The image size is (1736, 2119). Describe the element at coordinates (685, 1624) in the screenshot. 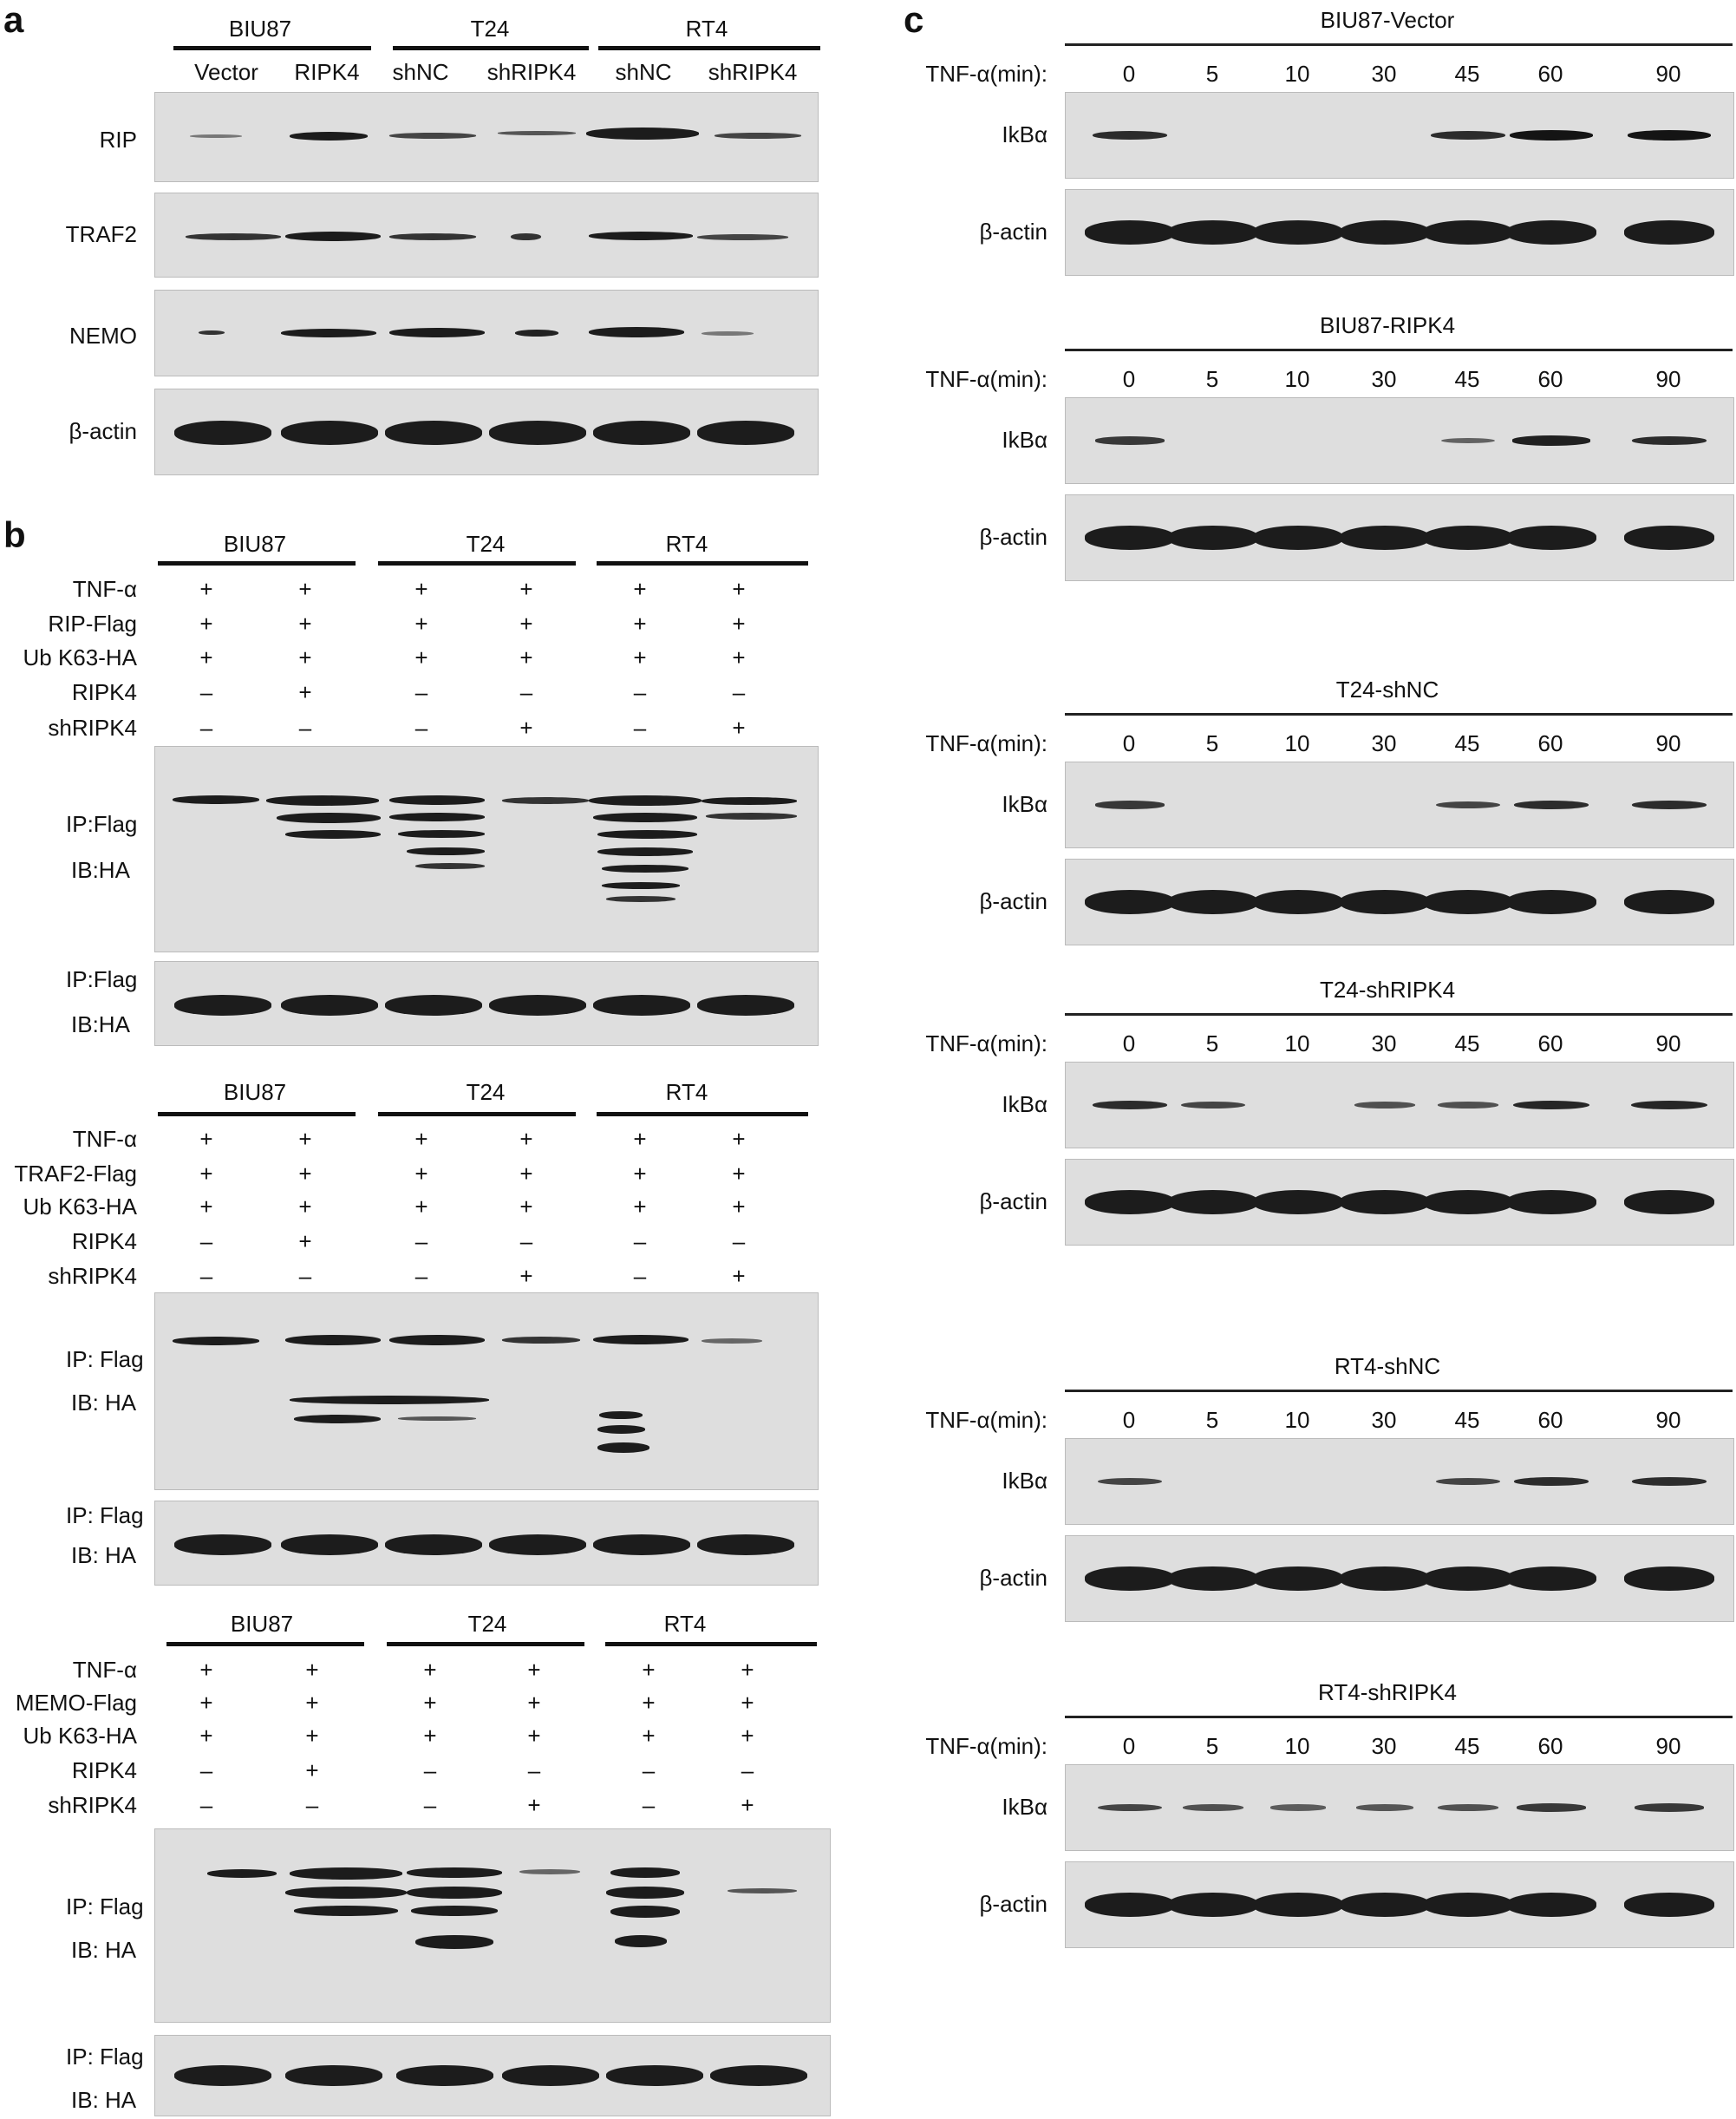

I see `panel-b3-group: RT4` at that location.